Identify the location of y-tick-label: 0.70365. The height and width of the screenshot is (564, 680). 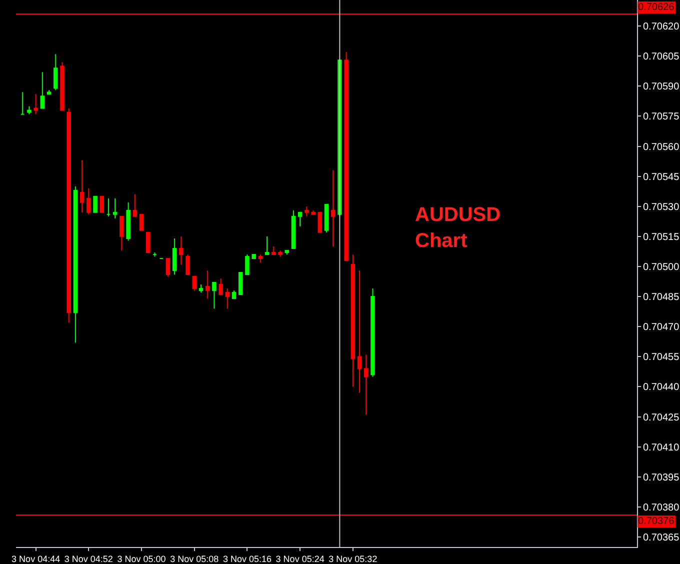
(661, 538).